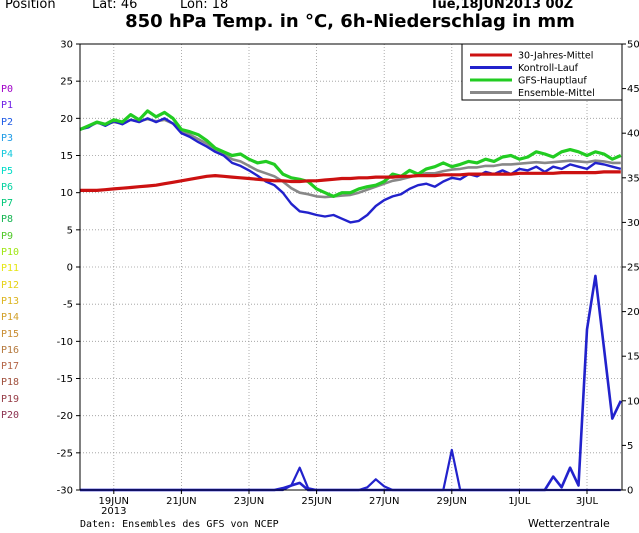  Describe the element at coordinates (633, 312) in the screenshot. I see `y-right-tick-label: 20` at that location.